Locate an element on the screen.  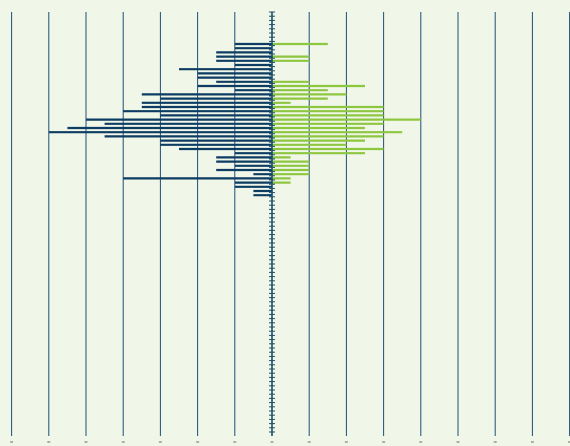
center-axis is located at coordinates (272, 223).